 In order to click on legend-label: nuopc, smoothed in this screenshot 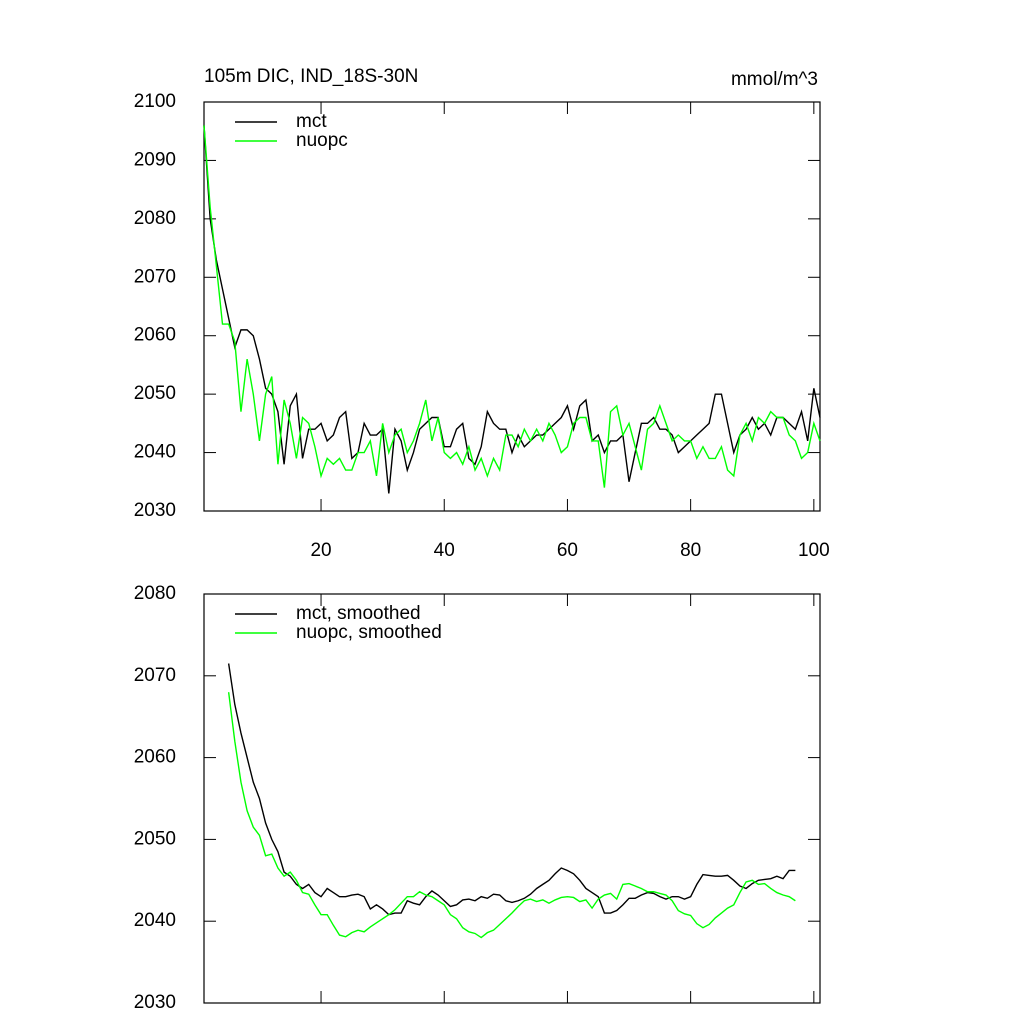, I will do `click(369, 632)`.